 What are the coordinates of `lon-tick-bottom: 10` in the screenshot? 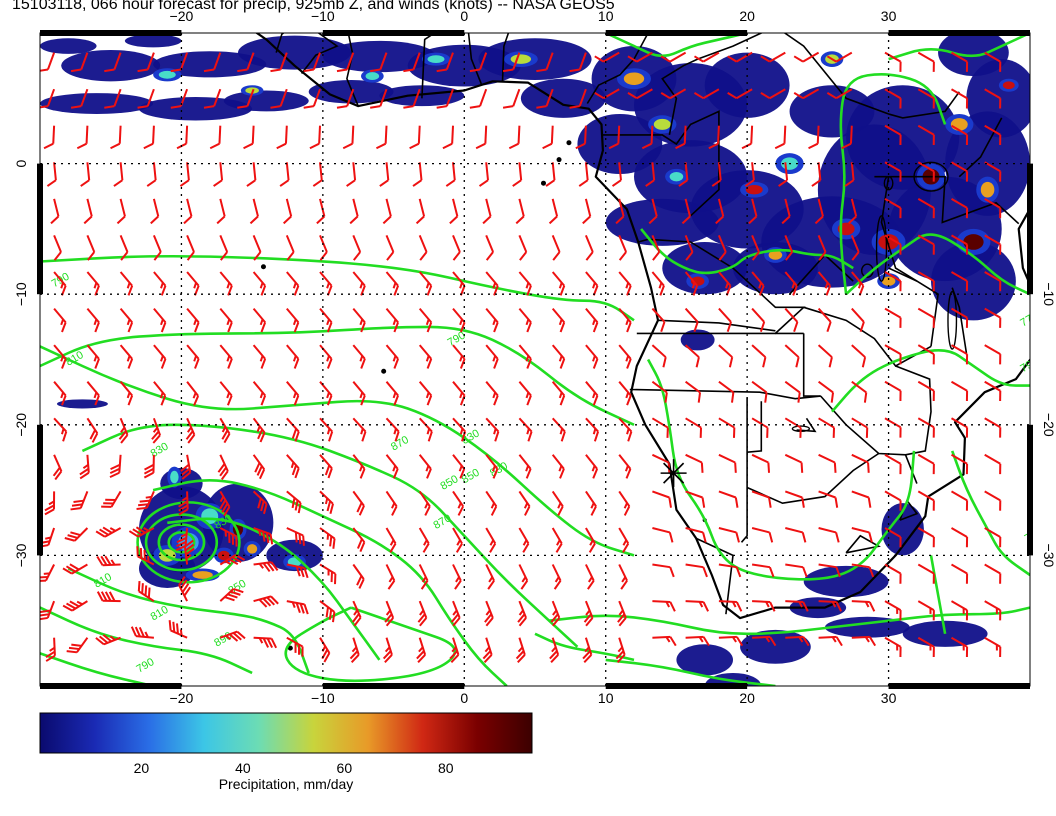 It's located at (606, 698).